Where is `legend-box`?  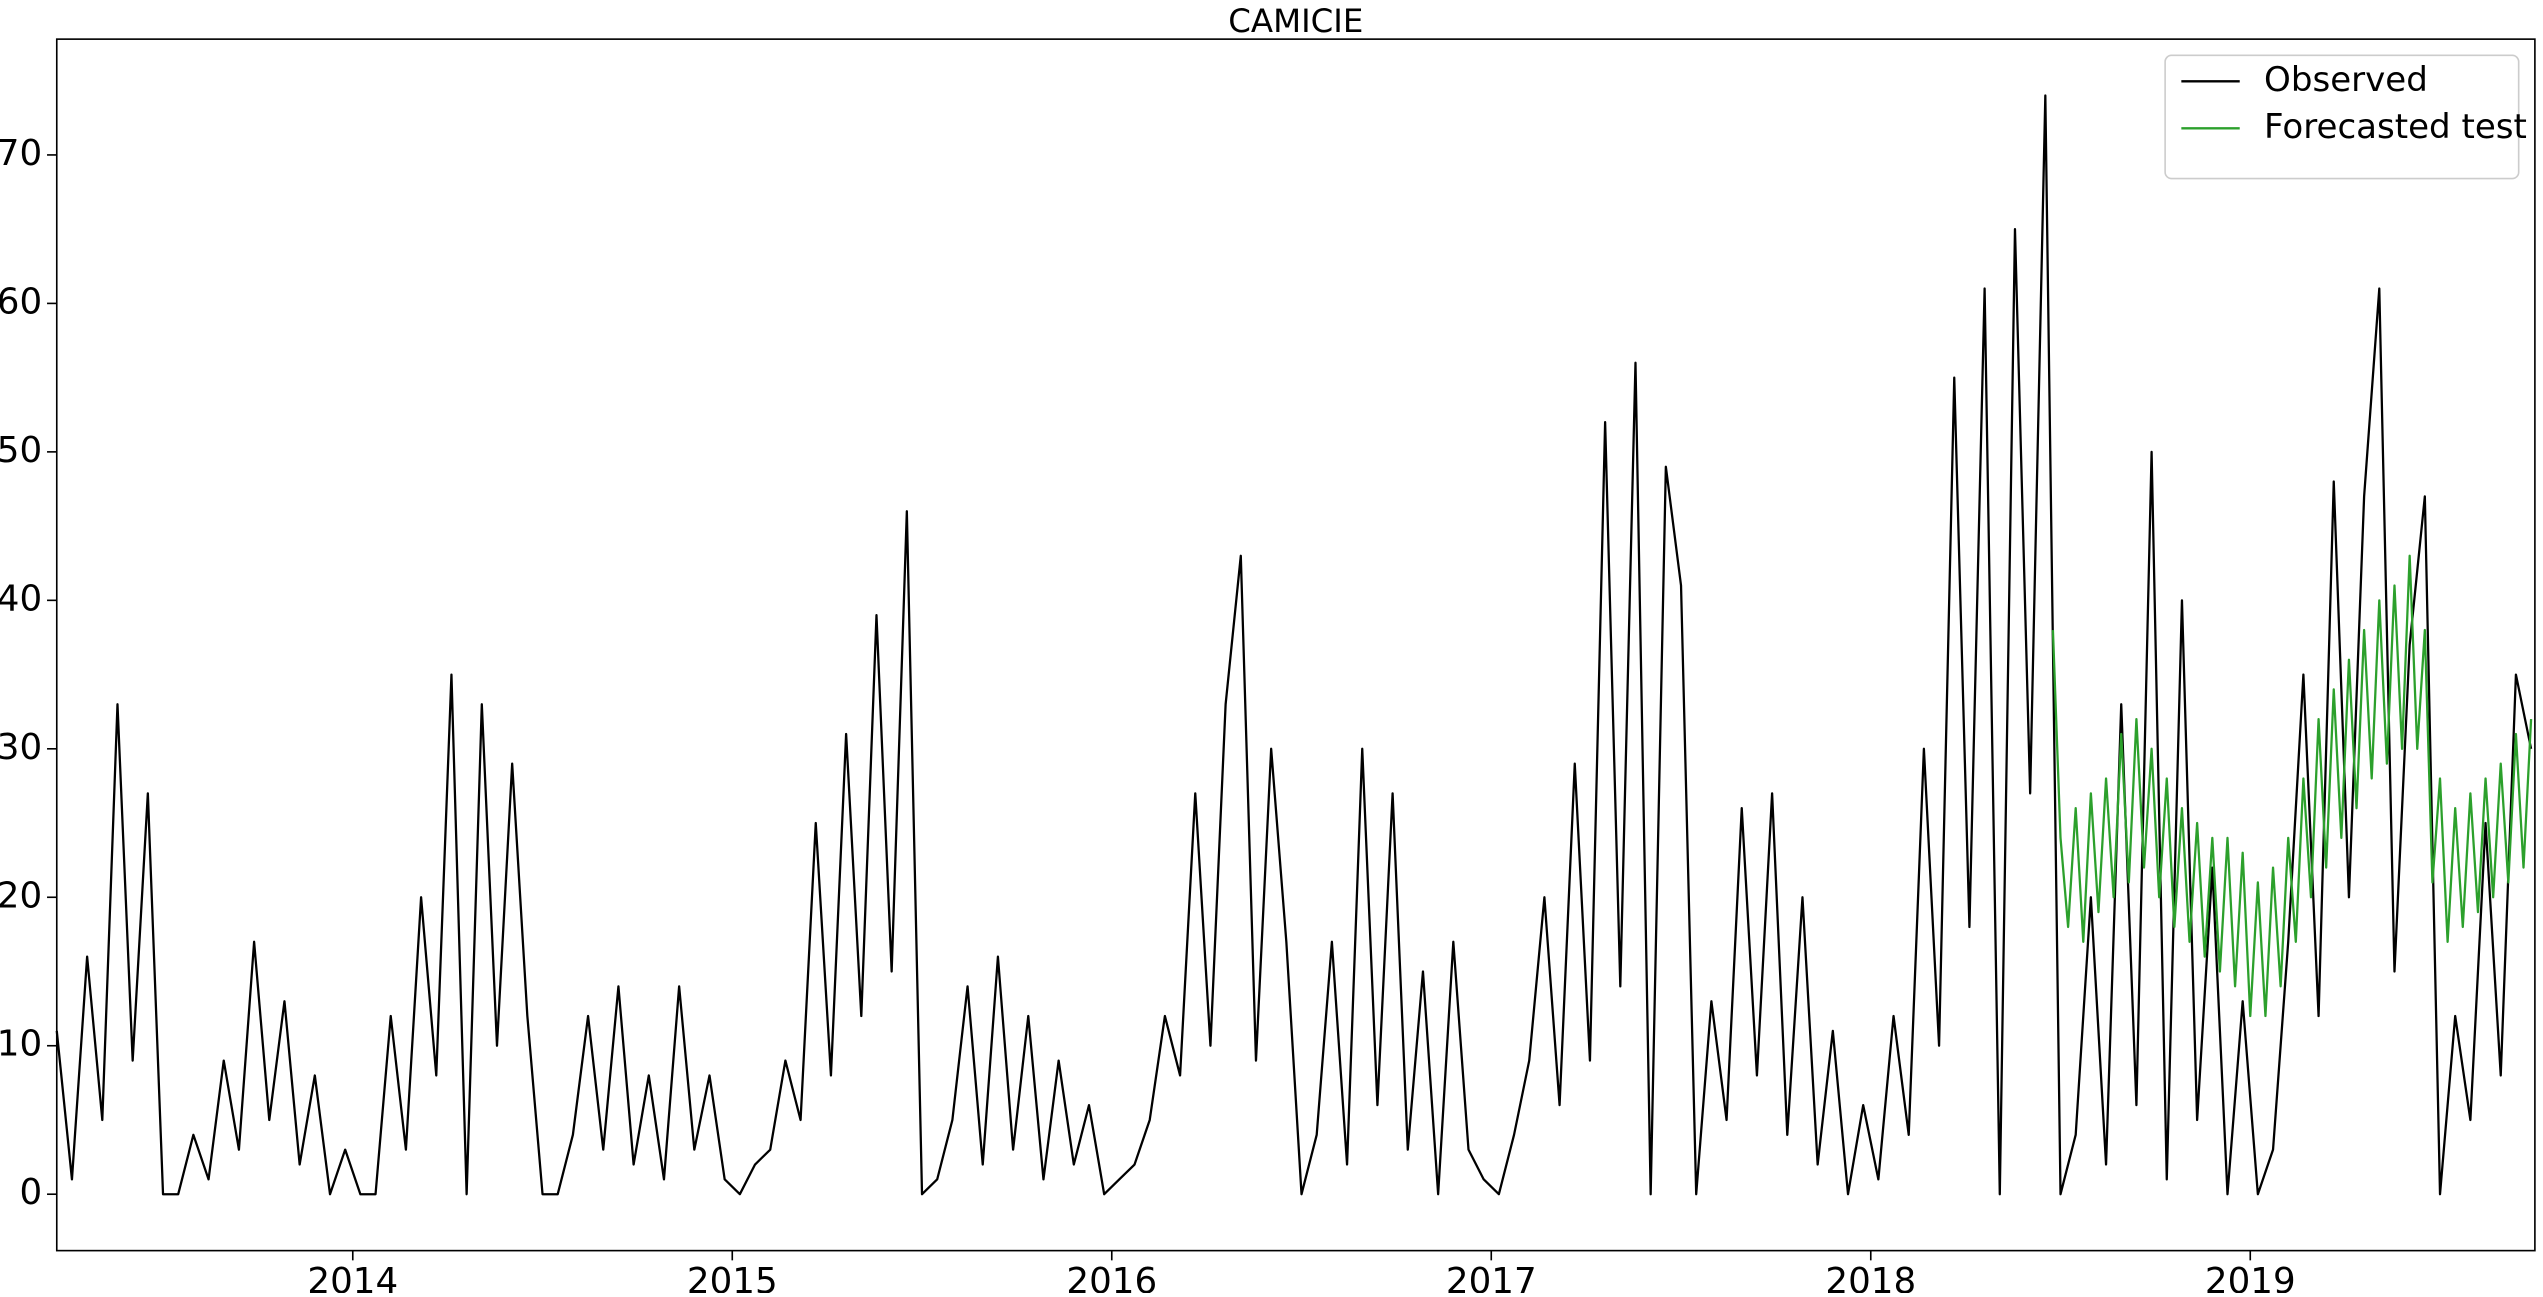
legend-box is located at coordinates (2342, 117).